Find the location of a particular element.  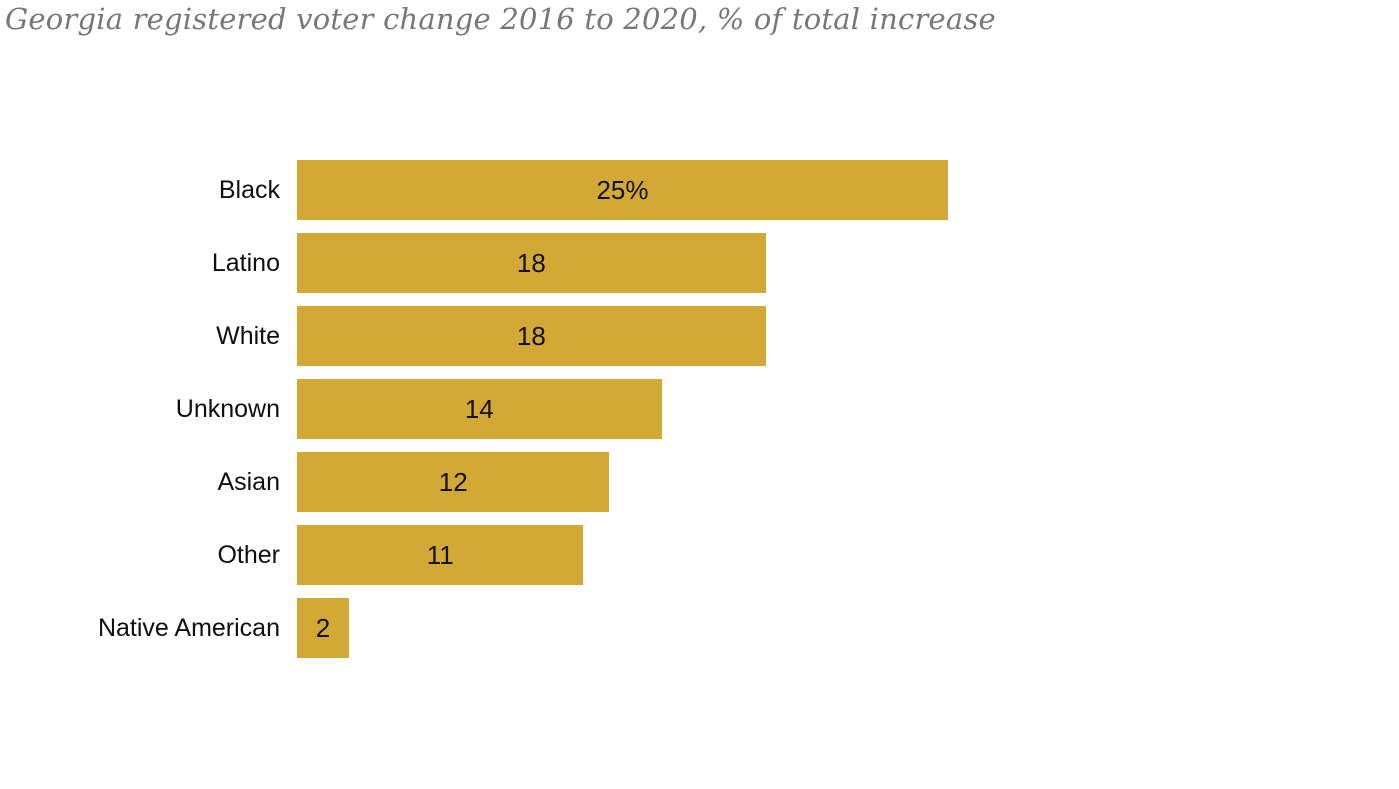

chart-row: Latino 18 is located at coordinates (474, 263).